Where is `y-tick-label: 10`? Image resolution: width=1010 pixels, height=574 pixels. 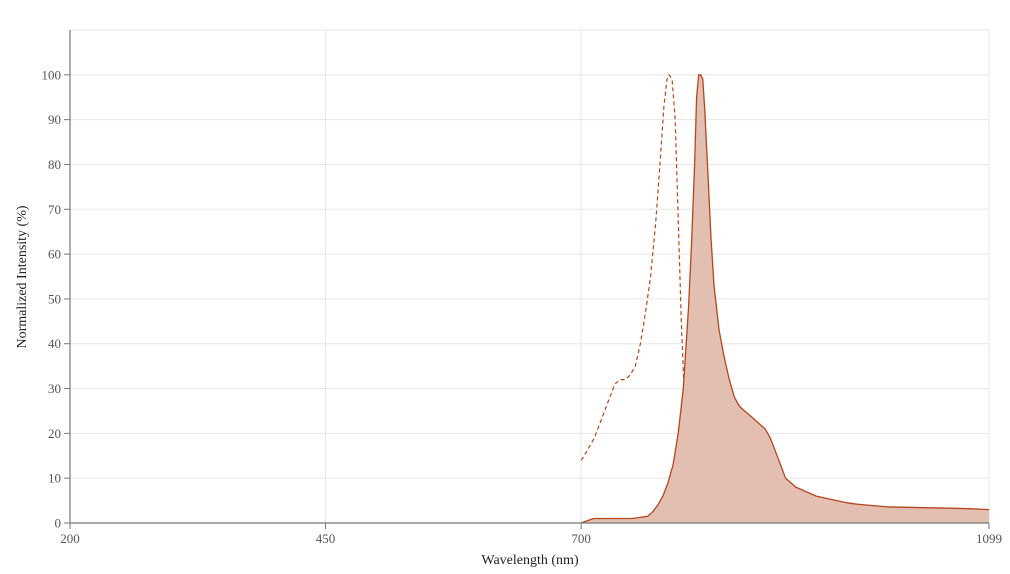
y-tick-label: 10 is located at coordinates (54, 478).